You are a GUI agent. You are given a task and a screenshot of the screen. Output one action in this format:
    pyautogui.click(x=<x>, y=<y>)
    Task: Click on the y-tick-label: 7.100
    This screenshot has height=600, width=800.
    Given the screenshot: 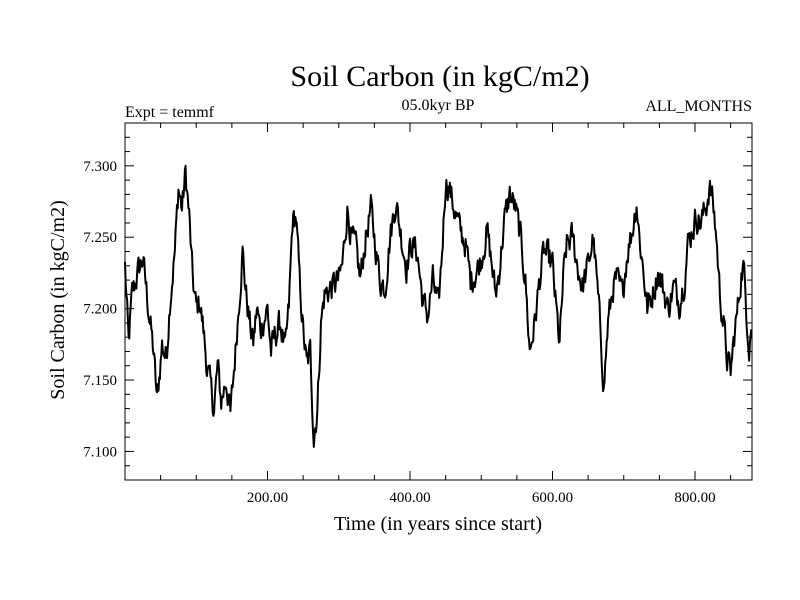 What is the action you would take?
    pyautogui.click(x=100, y=452)
    